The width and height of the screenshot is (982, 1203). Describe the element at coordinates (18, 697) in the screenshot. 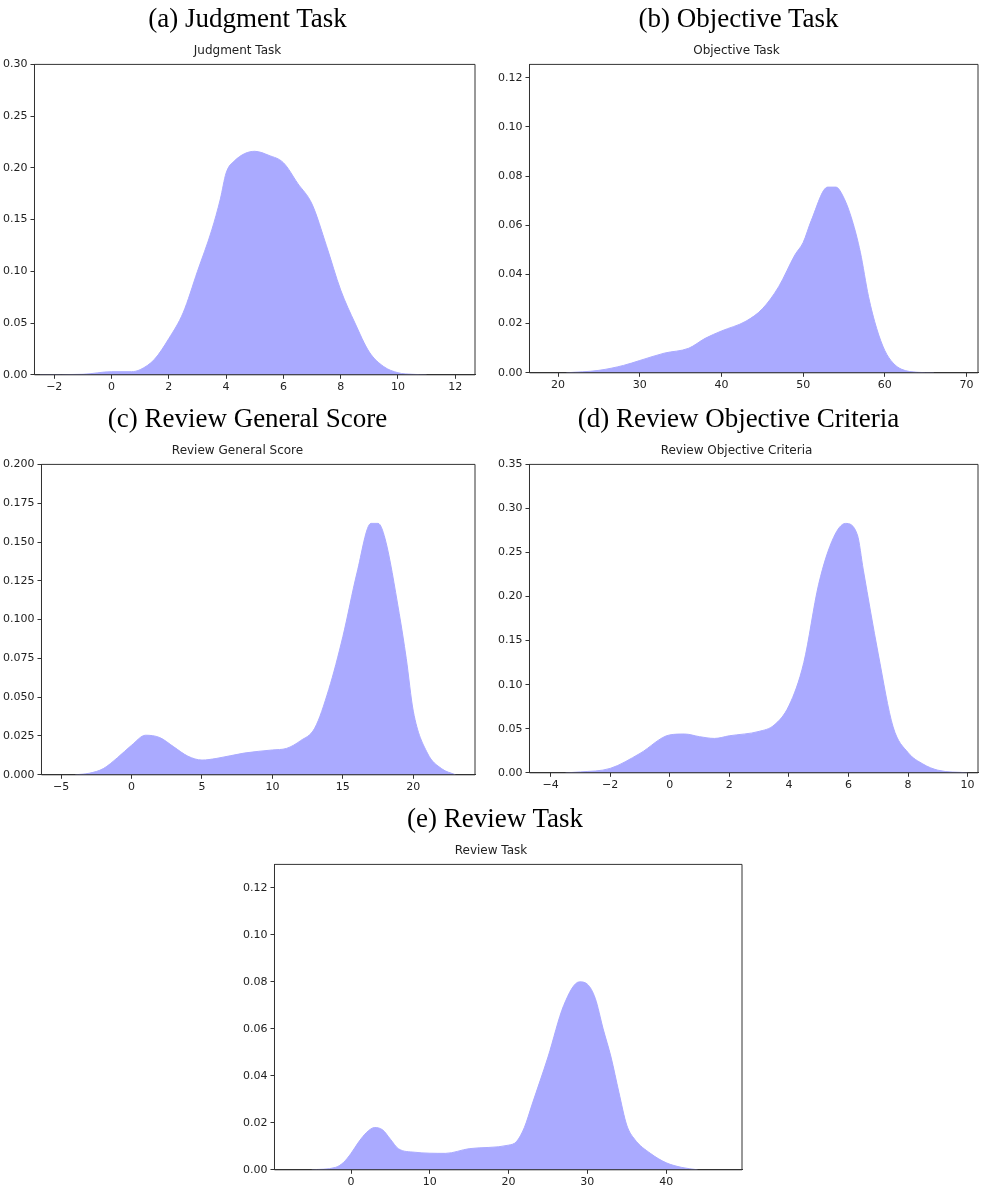

I see `y-tick-label: 0.050` at that location.